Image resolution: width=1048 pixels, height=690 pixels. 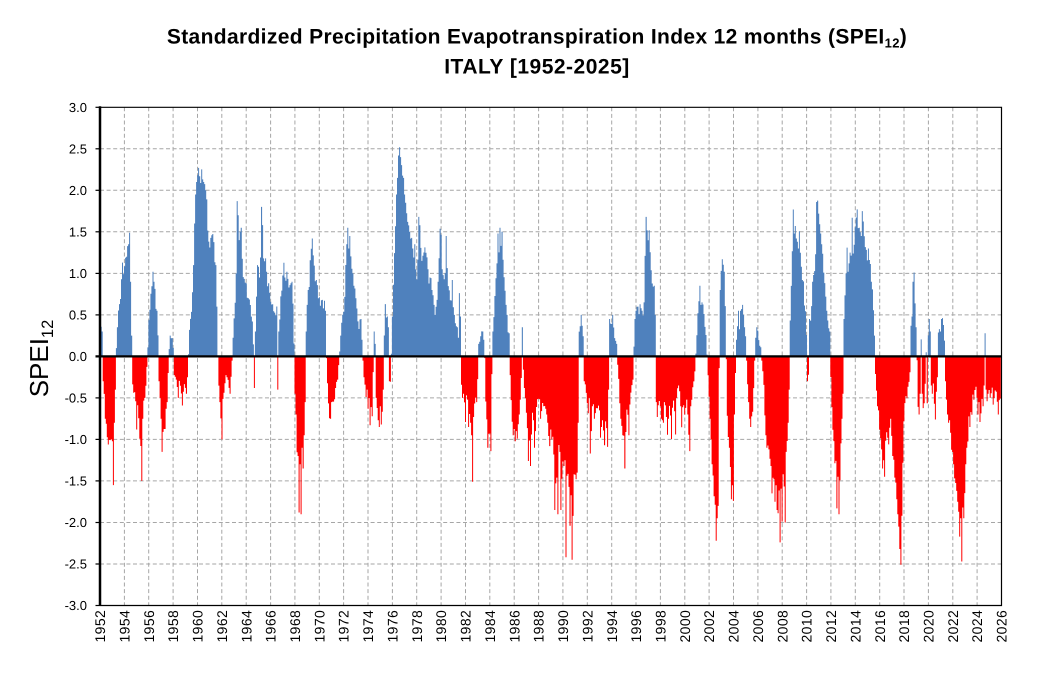 What do you see at coordinates (76, 605) in the screenshot?
I see `svg-text: -3.0` at bounding box center [76, 605].